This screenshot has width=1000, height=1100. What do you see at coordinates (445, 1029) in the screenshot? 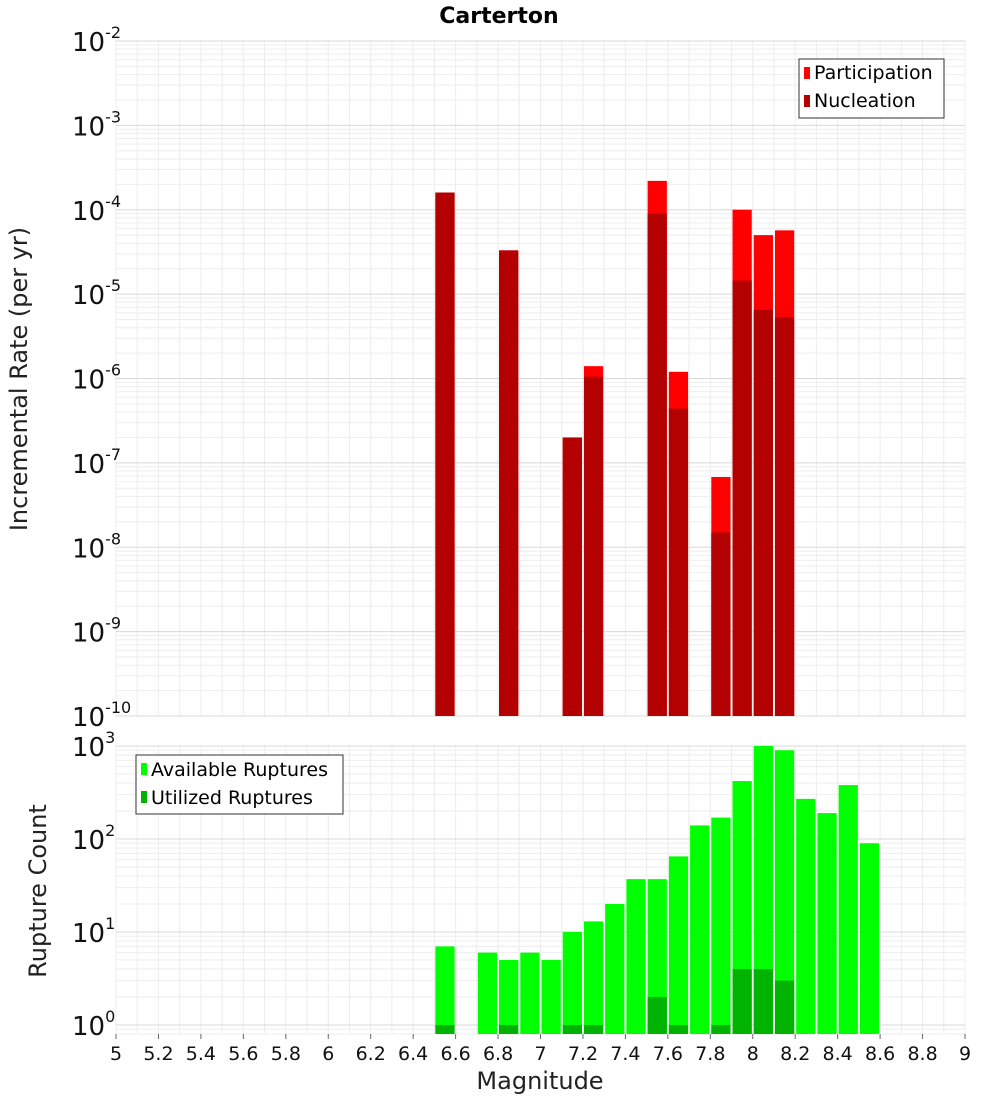
I see `count-bar-utilized-ruptures-6.55` at bounding box center [445, 1029].